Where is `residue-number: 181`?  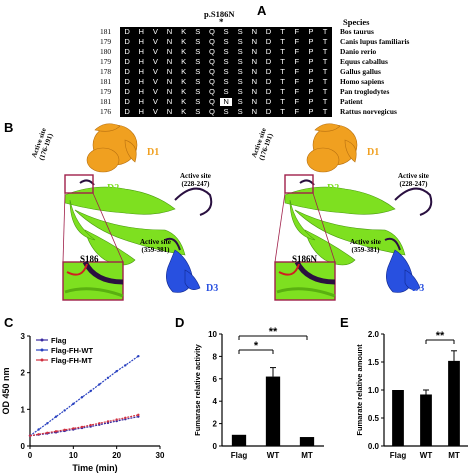
residue-number: 181 is located at coordinates (106, 31).